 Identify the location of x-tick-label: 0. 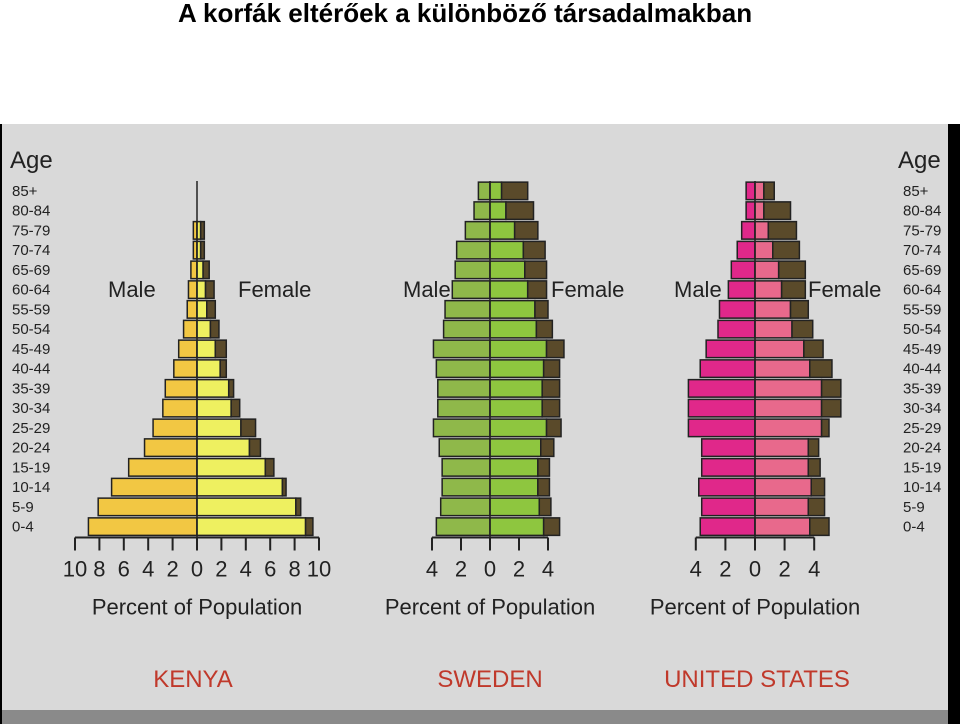
(490, 569).